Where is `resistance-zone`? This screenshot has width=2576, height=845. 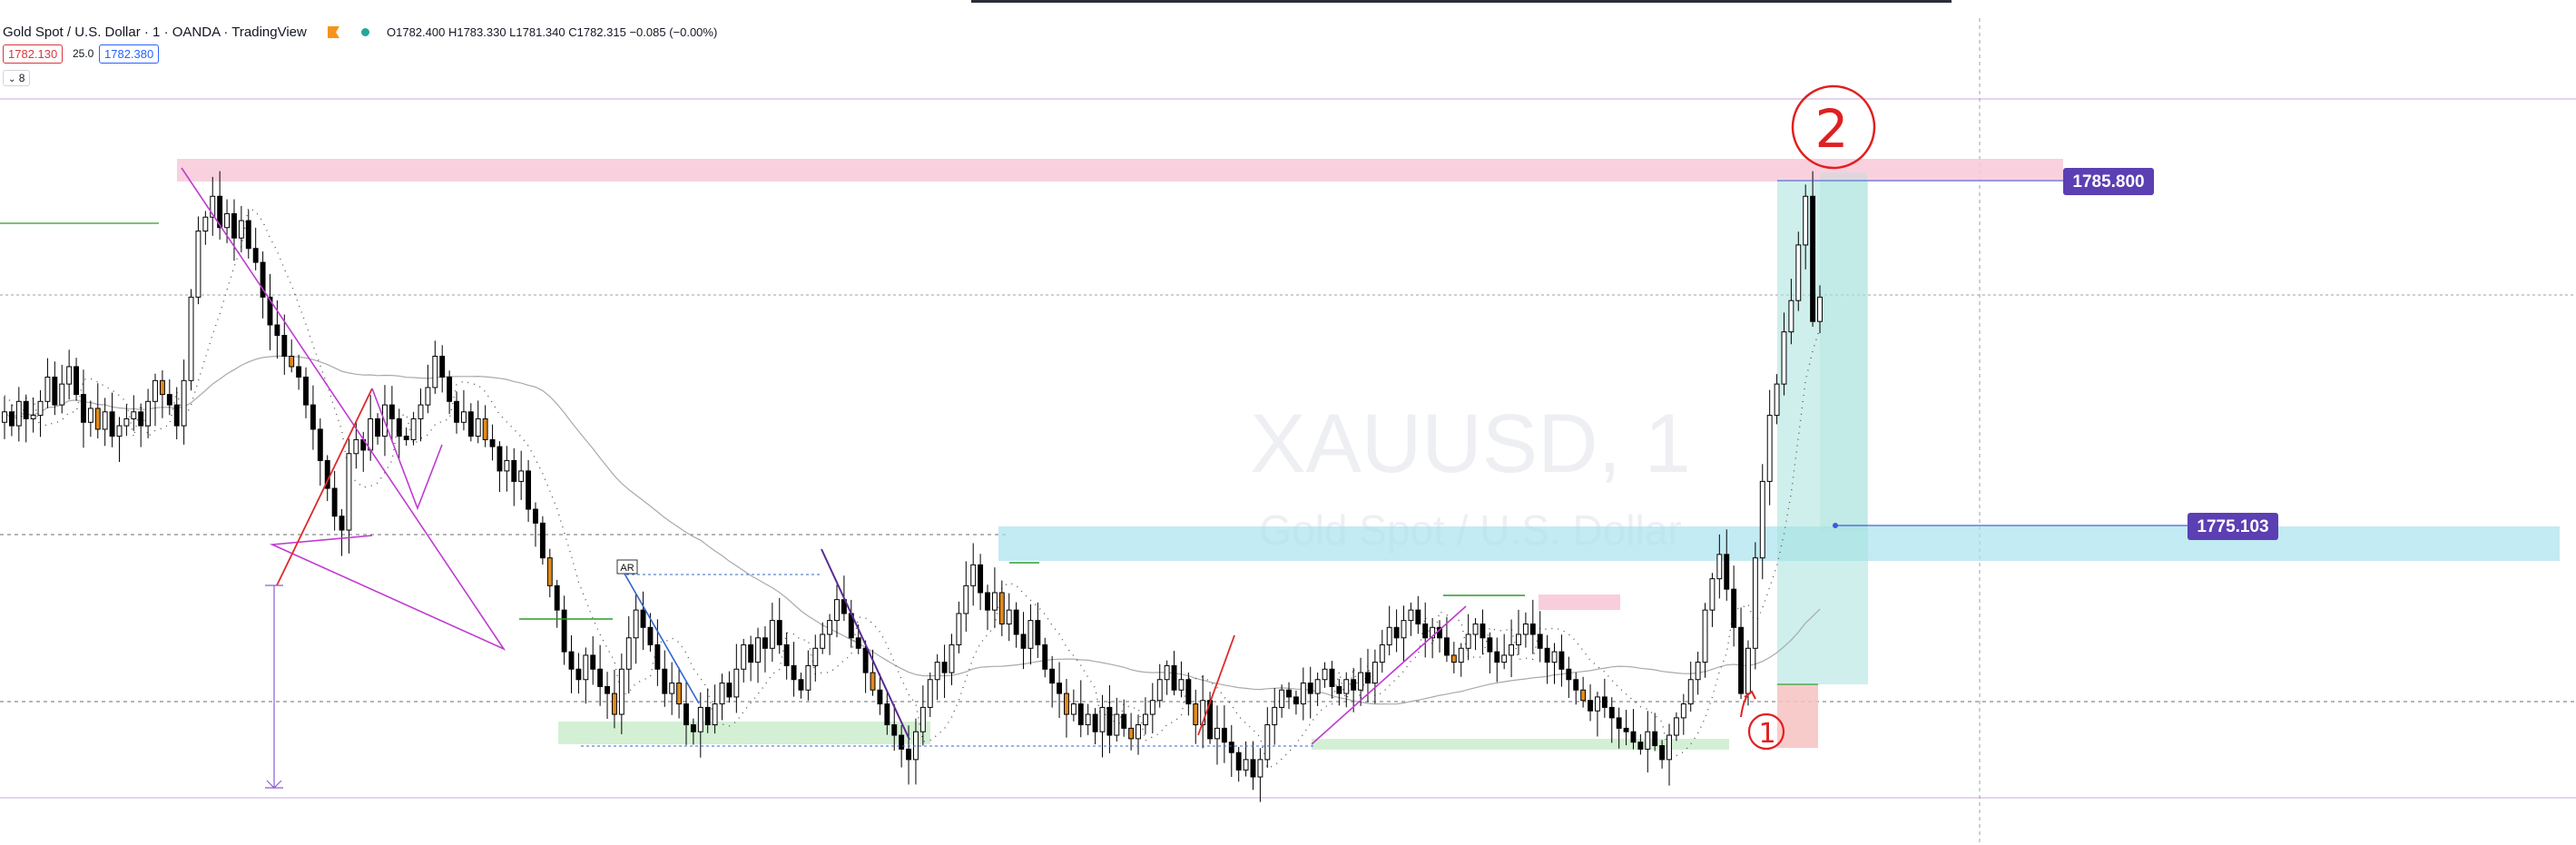
resistance-zone is located at coordinates (1120, 170).